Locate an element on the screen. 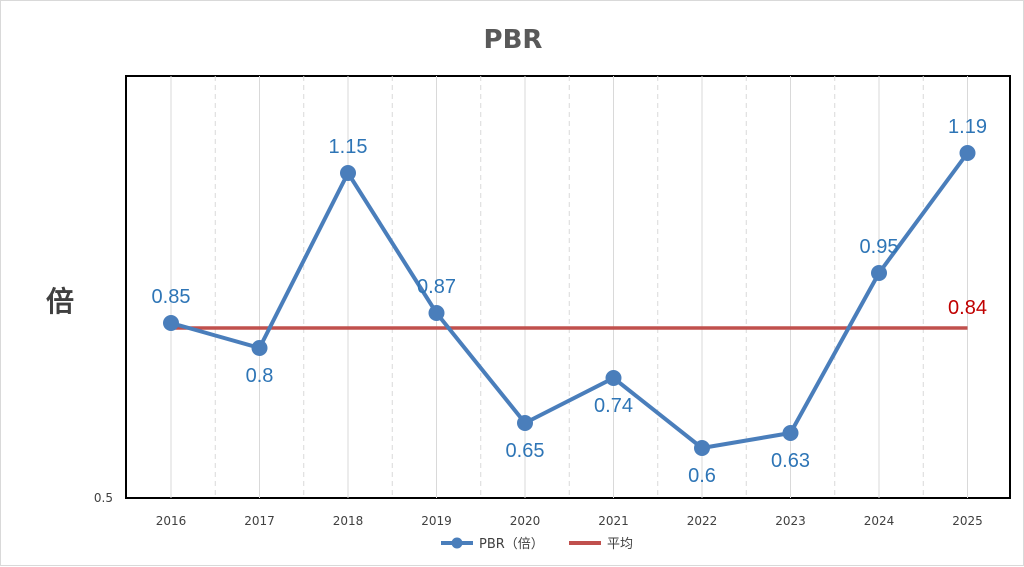 Image resolution: width=1024 pixels, height=567 pixels. x-tick-label: 2024 is located at coordinates (879, 521).